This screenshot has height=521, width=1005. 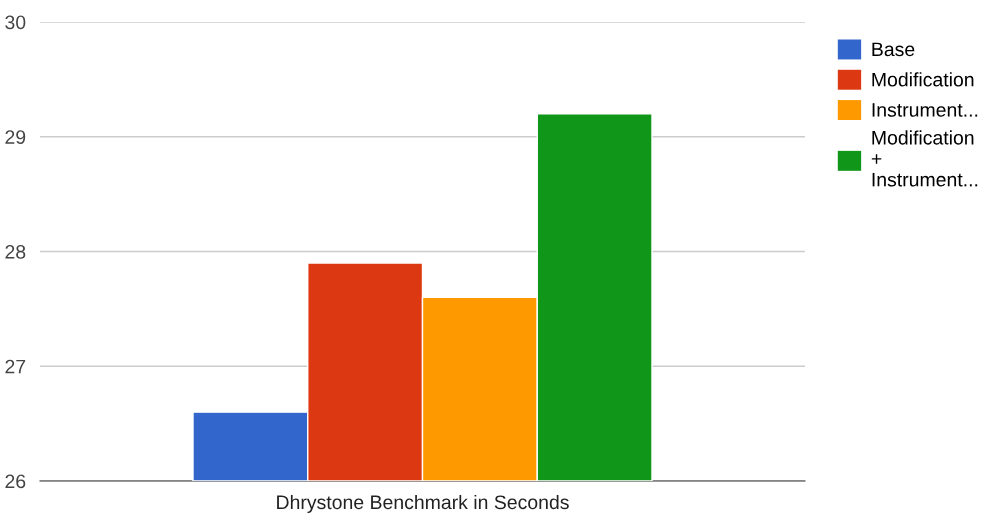 I want to click on x-tick-label: Dhrystone Benchmark in Seconds, so click(x=423, y=504).